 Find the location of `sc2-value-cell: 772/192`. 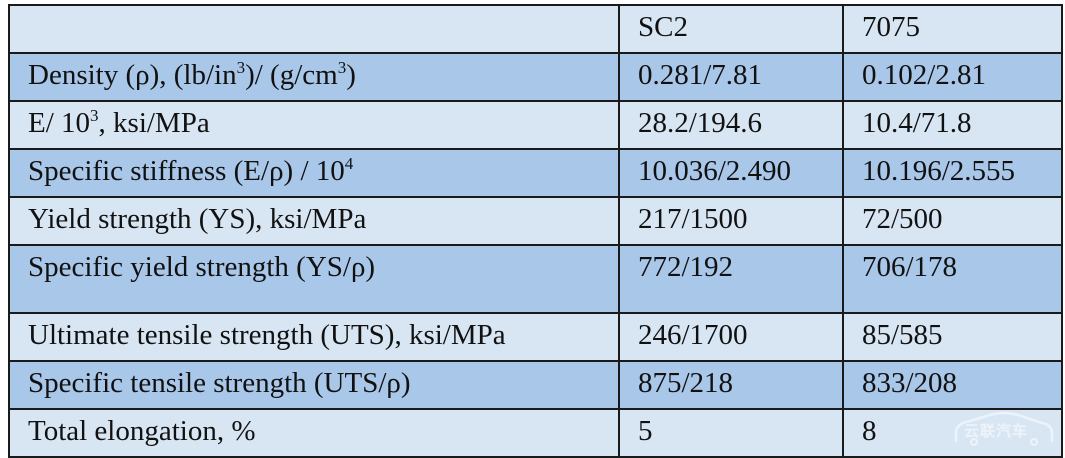

sc2-value-cell: 772/192 is located at coordinates (731, 279).